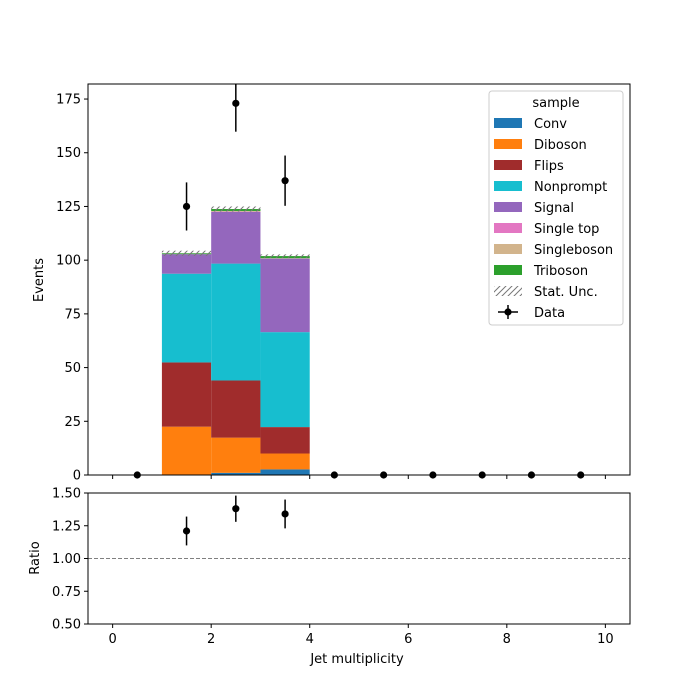  I want to click on y-tick-label: 25, so click(72, 422).